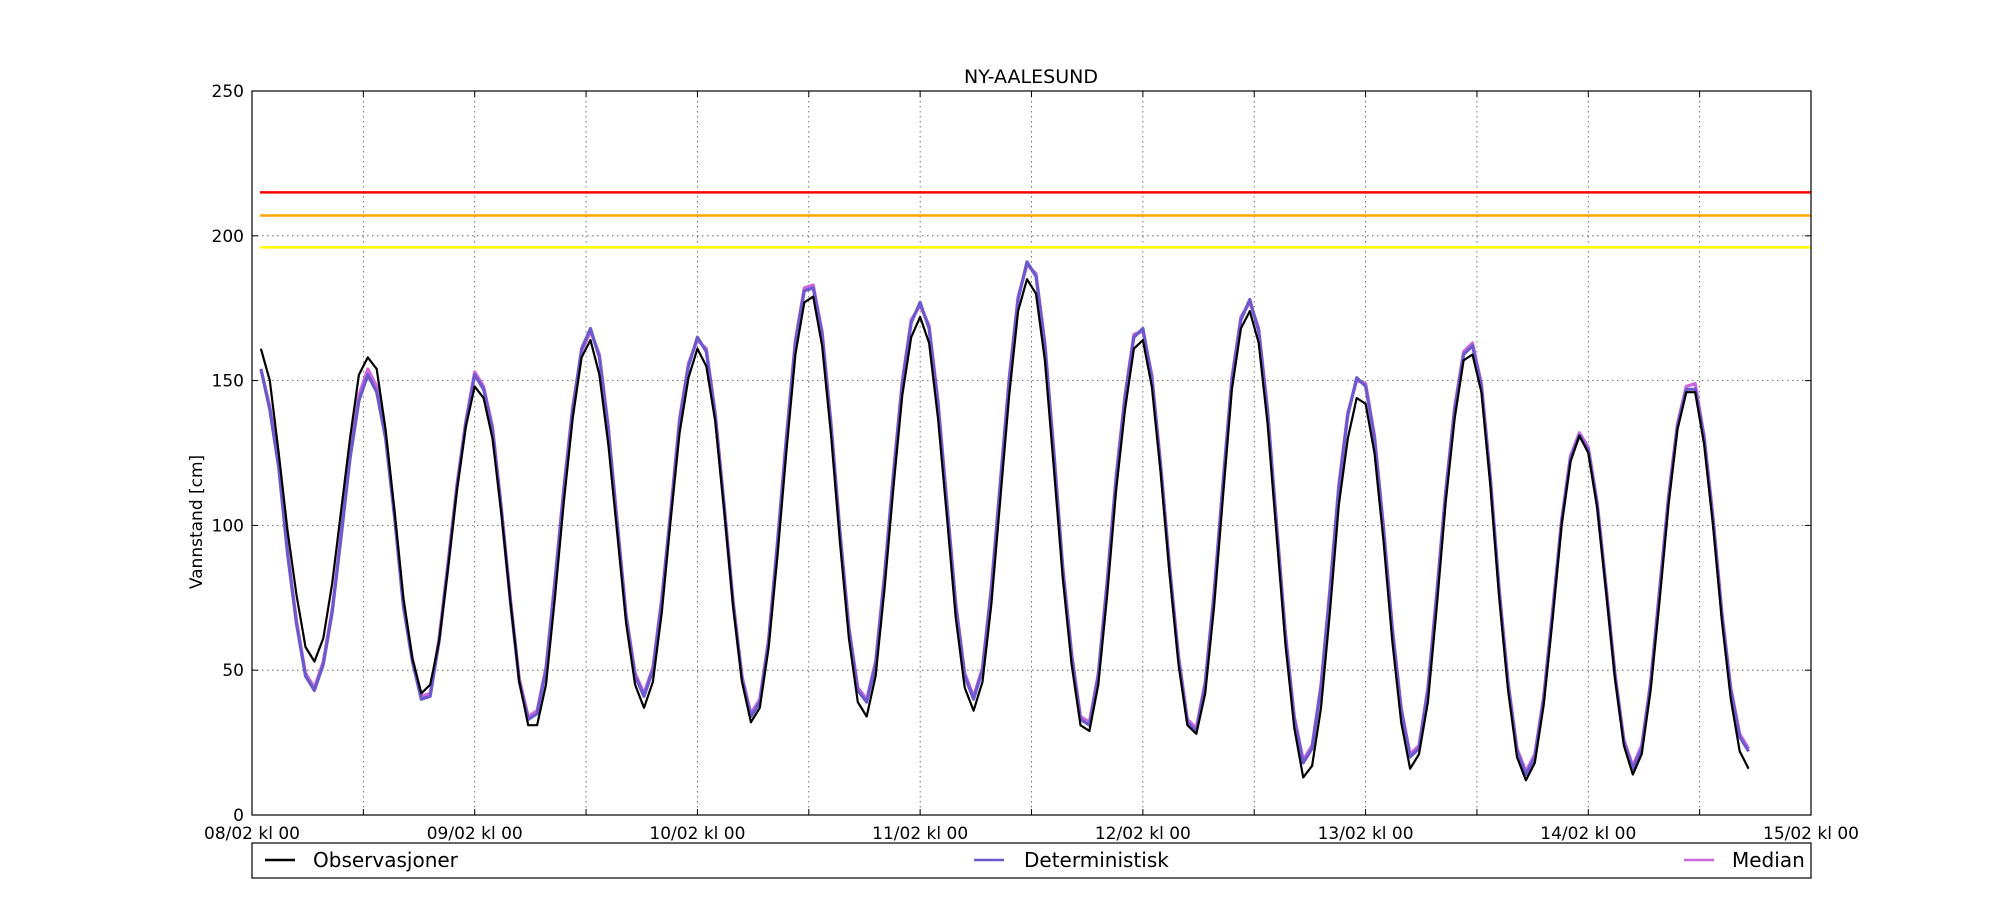  Describe the element at coordinates (1811, 834) in the screenshot. I see `x-tick-label: 15/02 kl 00` at that location.